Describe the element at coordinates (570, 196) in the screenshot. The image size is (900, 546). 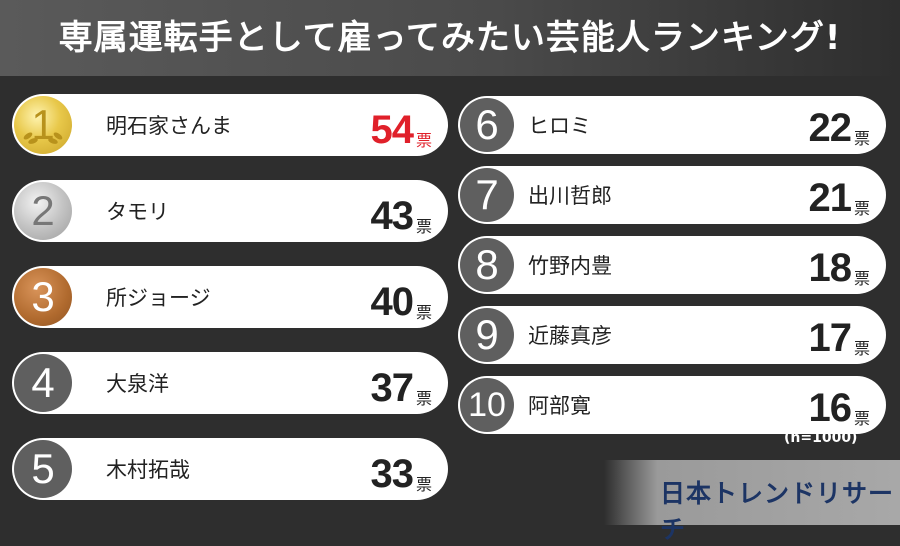
I see `celebrity-name: 出川哲郎` at that location.